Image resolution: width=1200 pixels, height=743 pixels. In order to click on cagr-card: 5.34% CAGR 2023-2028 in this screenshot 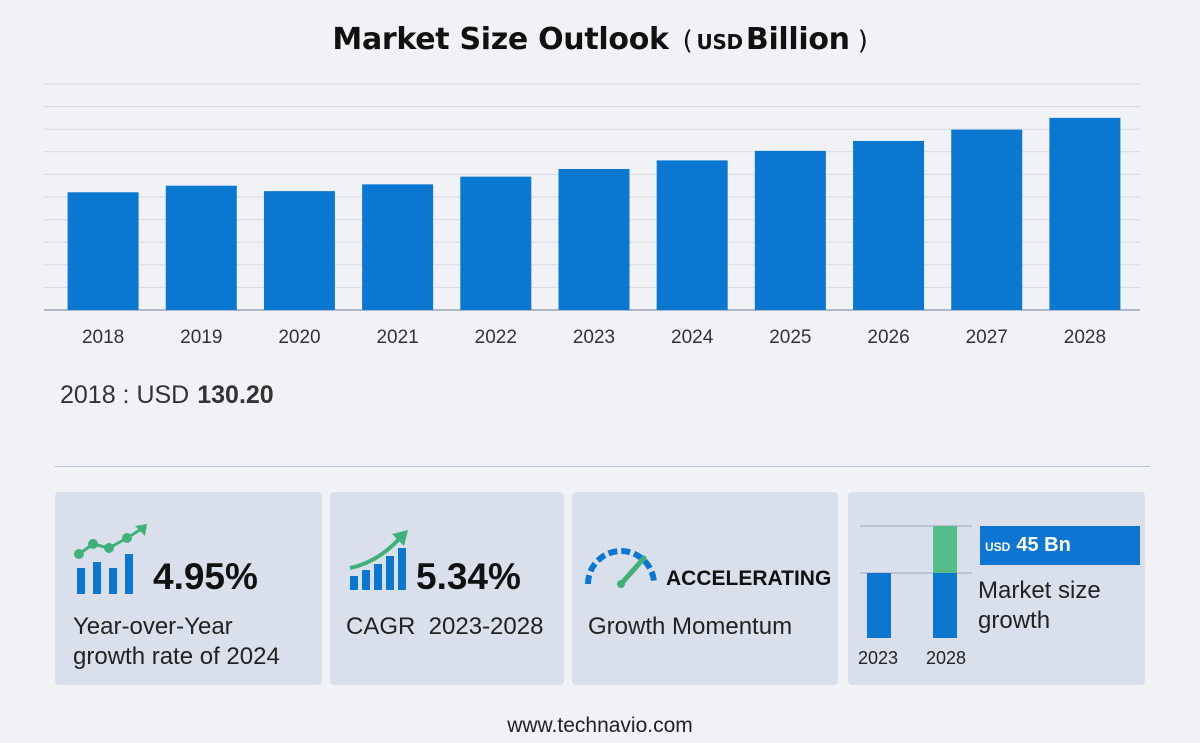, I will do `click(447, 588)`.